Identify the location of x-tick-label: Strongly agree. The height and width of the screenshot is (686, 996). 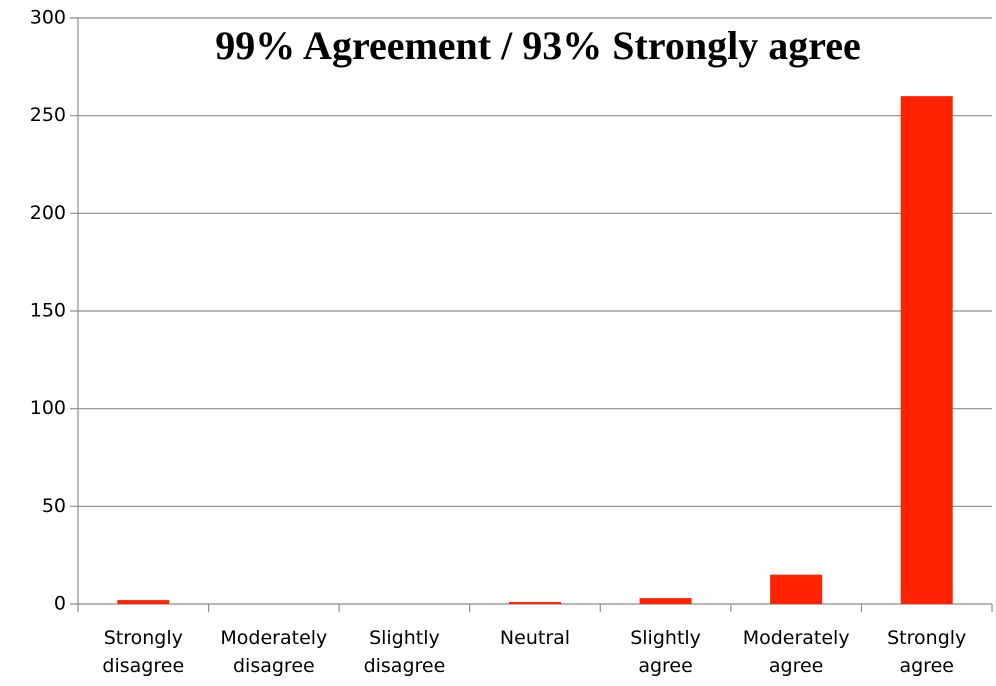
(926, 652).